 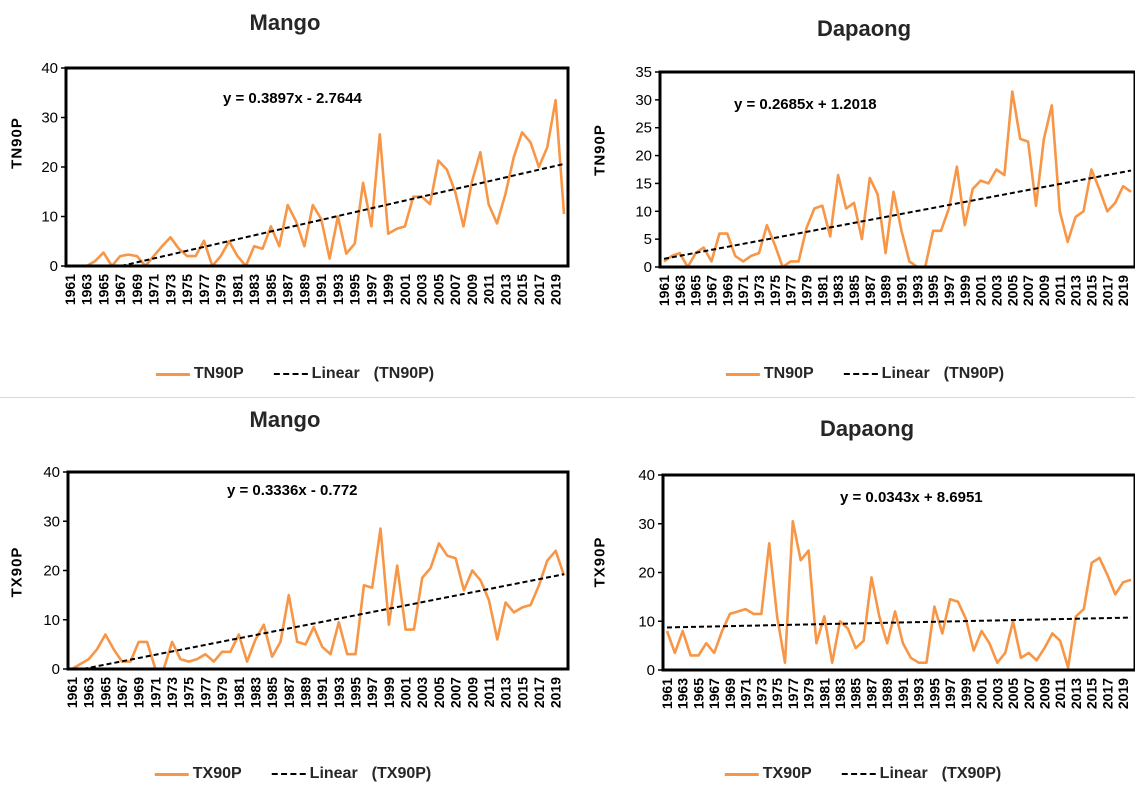 What do you see at coordinates (237, 289) in the screenshot?
I see `x-tick-label: 1981` at bounding box center [237, 289].